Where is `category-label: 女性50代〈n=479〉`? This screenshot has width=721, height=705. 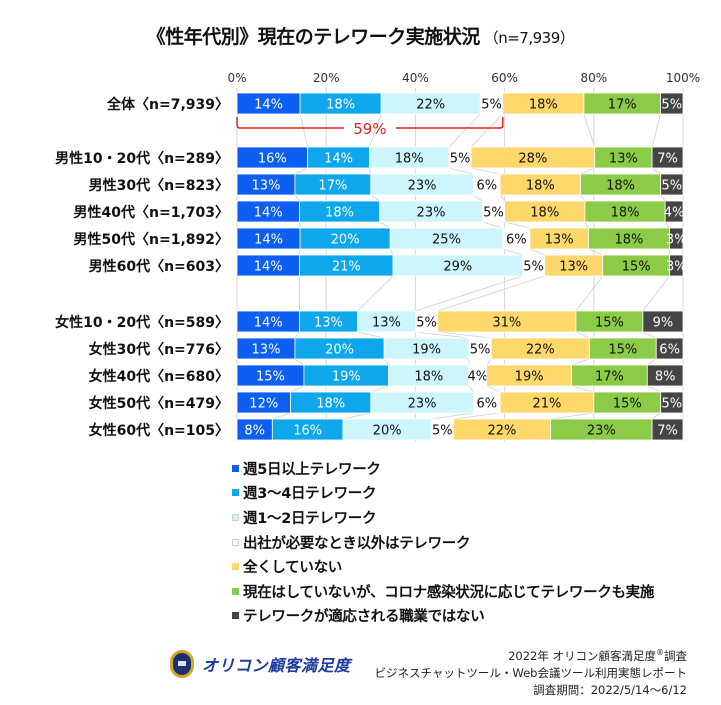
category-label: 女性50代〈n=479〉 is located at coordinates (159, 403).